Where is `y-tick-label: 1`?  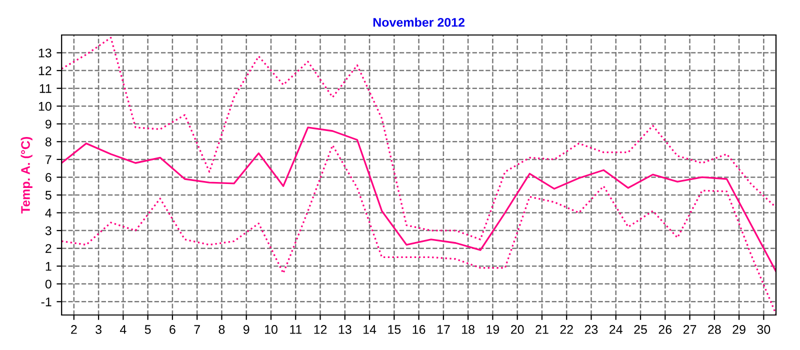
y-tick-label: 1 is located at coordinates (49, 266).